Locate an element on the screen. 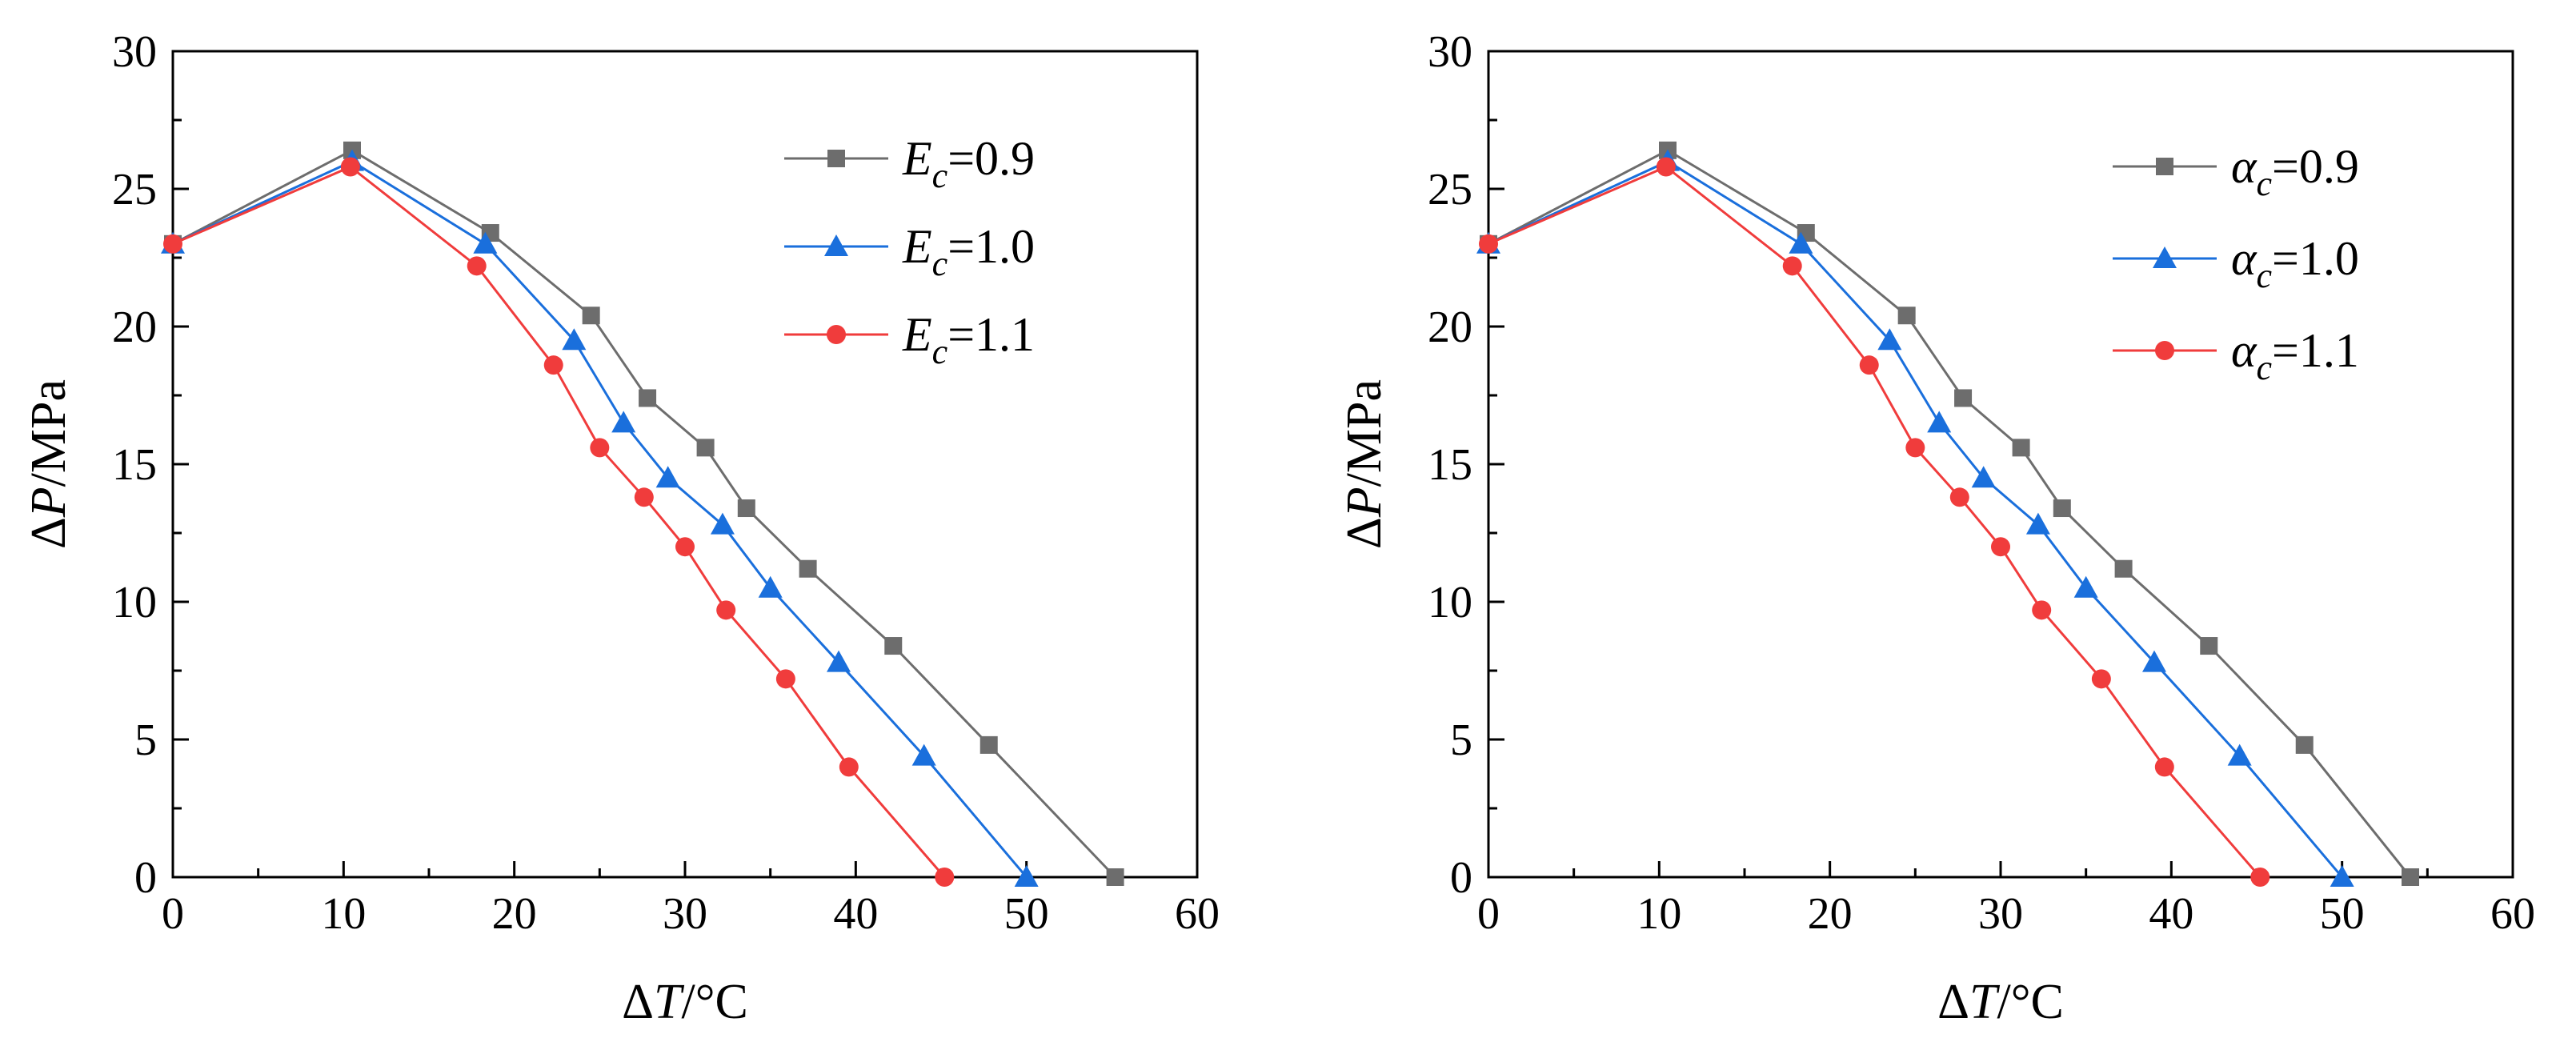 This screenshot has width=2576, height=1054. legend-label: αc=0.9 is located at coordinates (2295, 171).